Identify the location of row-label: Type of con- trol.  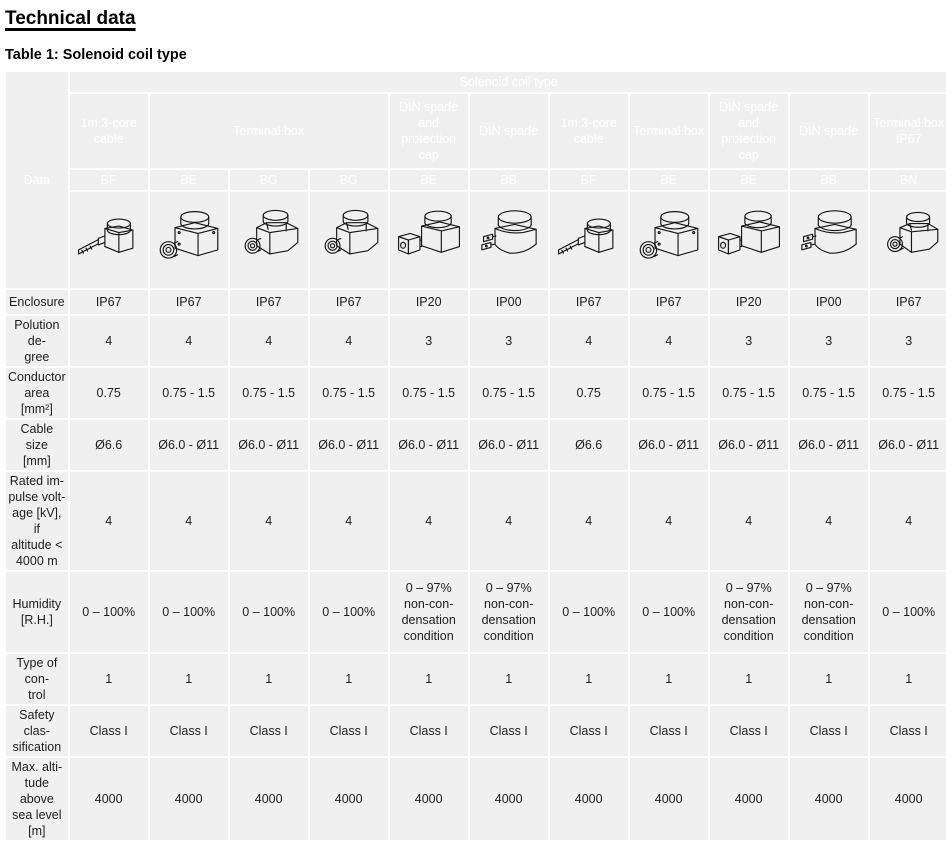
(37, 679).